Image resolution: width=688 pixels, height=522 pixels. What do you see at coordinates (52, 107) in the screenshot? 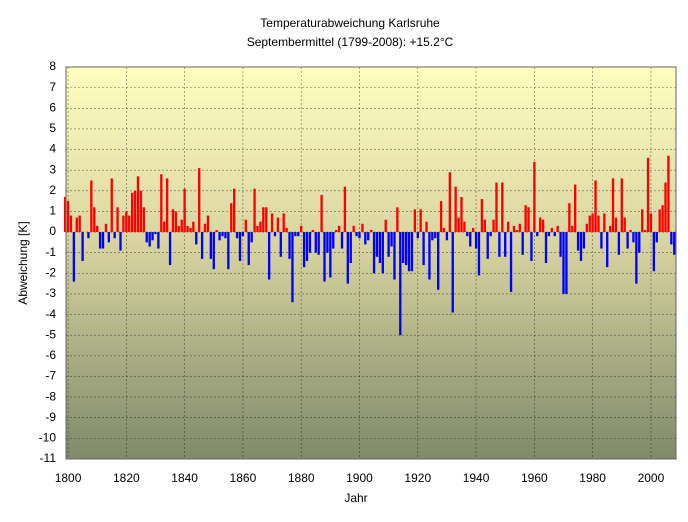
I see `y-tick-label: 6` at bounding box center [52, 107].